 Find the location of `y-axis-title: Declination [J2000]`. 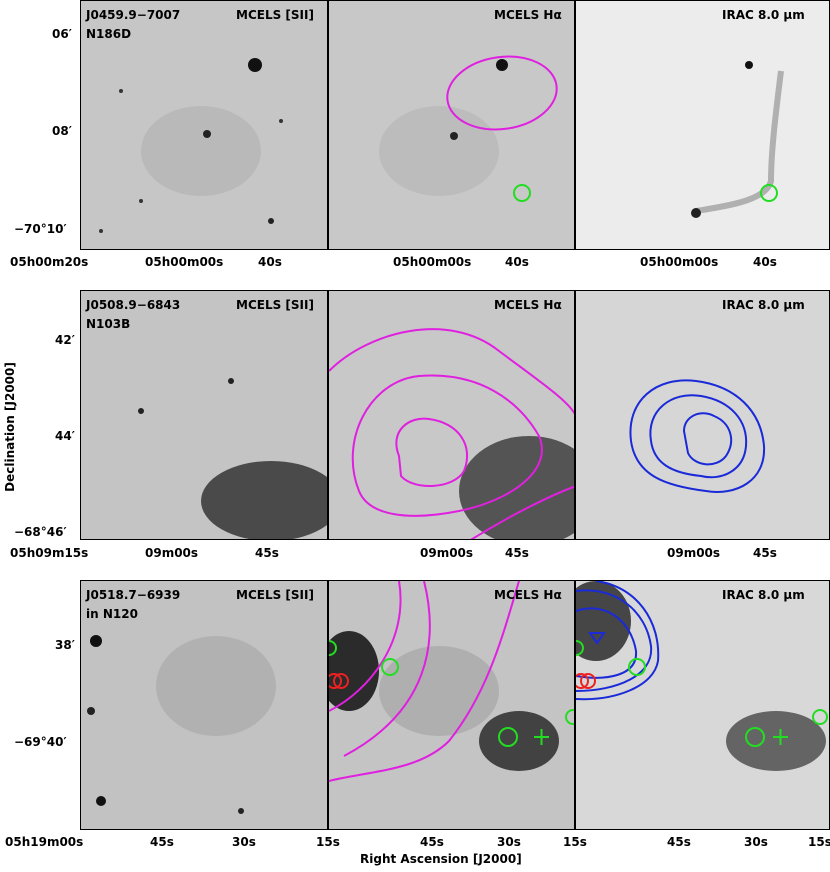

y-axis-title: Declination [J2000] is located at coordinates (9, 427).